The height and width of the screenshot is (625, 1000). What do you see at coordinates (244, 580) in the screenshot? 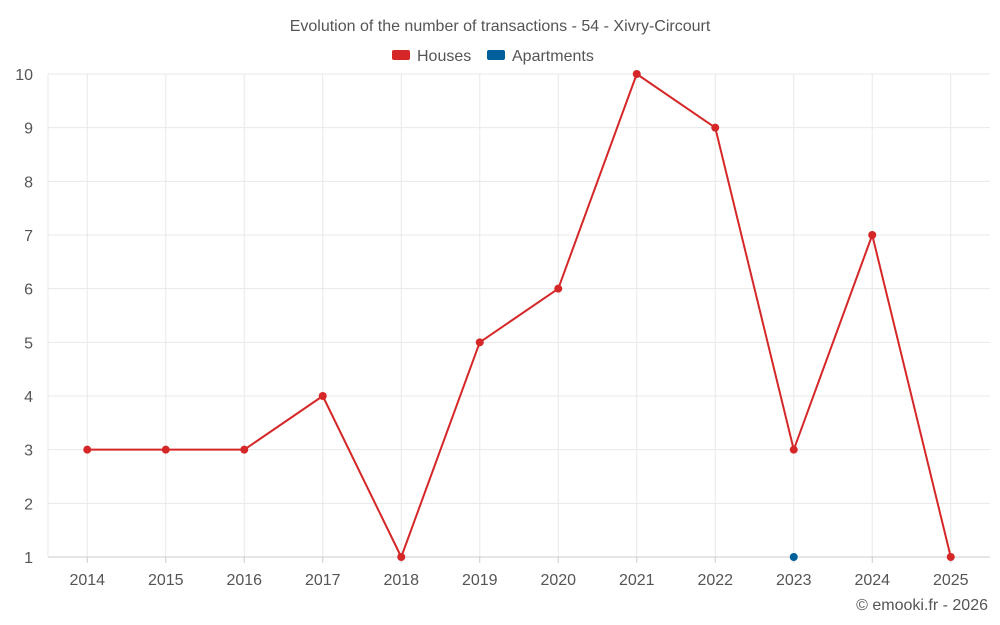
I see `x-tick-label-2016: 2016` at bounding box center [244, 580].